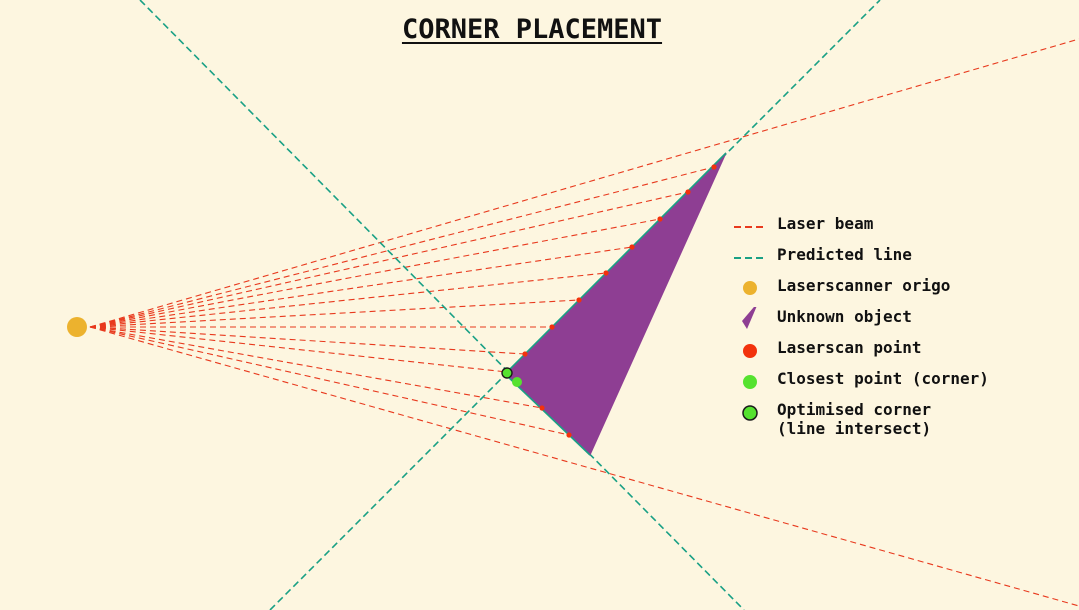 Image resolution: width=1079 pixels, height=610 pixels. What do you see at coordinates (844, 316) in the screenshot?
I see `legend-label: Unknown object` at bounding box center [844, 316].